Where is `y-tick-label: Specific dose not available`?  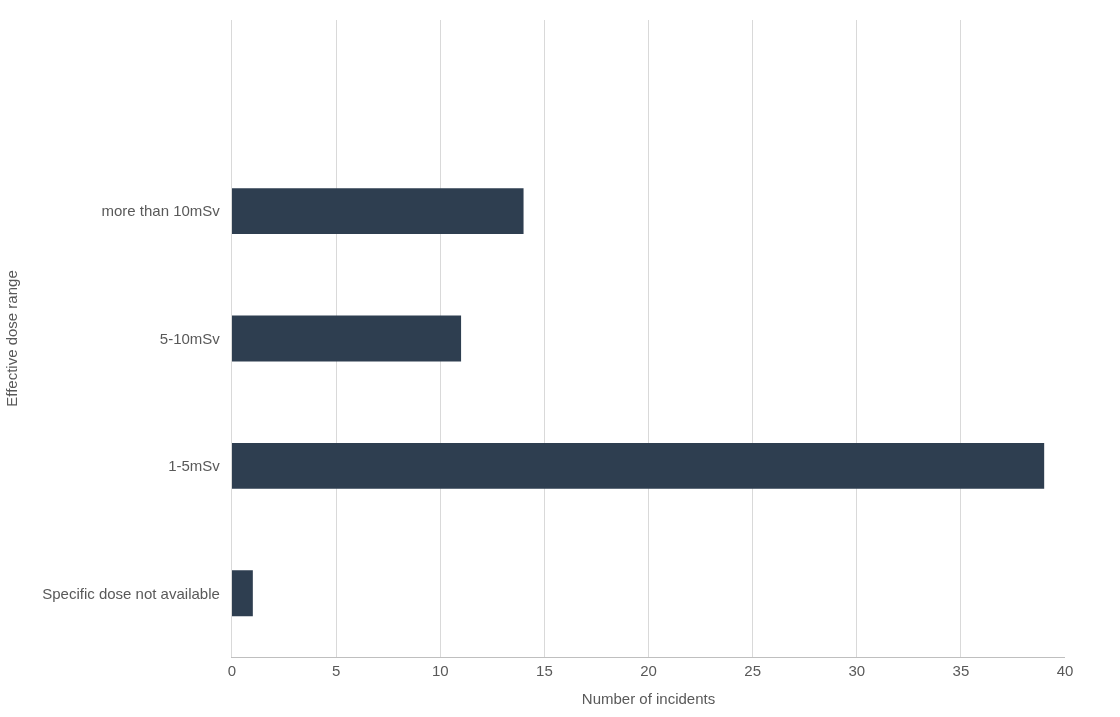
y-tick-label: Specific dose not available is located at coordinates (131, 593).